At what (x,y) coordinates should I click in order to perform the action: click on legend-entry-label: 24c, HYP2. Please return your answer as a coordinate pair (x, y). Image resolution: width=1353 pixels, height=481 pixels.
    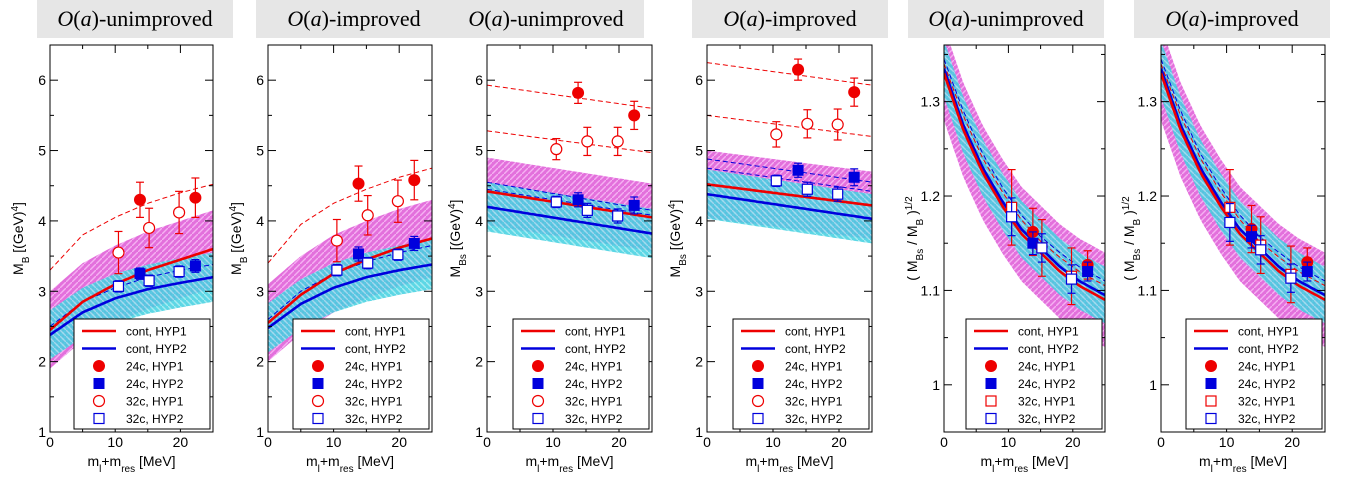
    Looking at the image, I should click on (1267, 384).